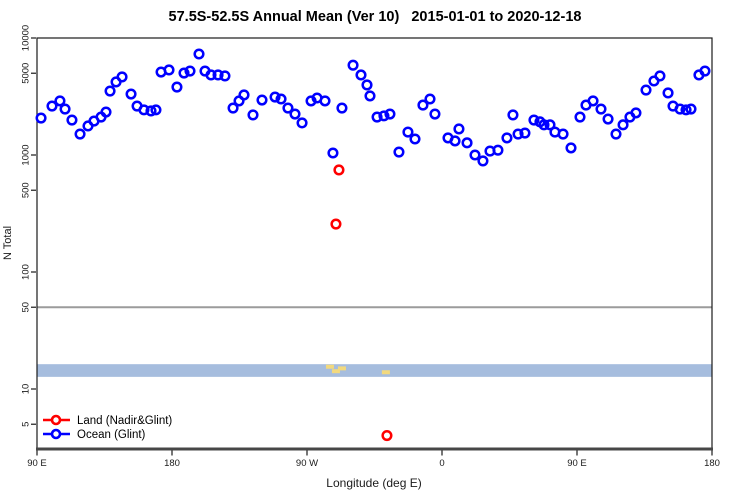  What do you see at coordinates (25, 154) in the screenshot?
I see `y-tick-label: 1000` at bounding box center [25, 154].